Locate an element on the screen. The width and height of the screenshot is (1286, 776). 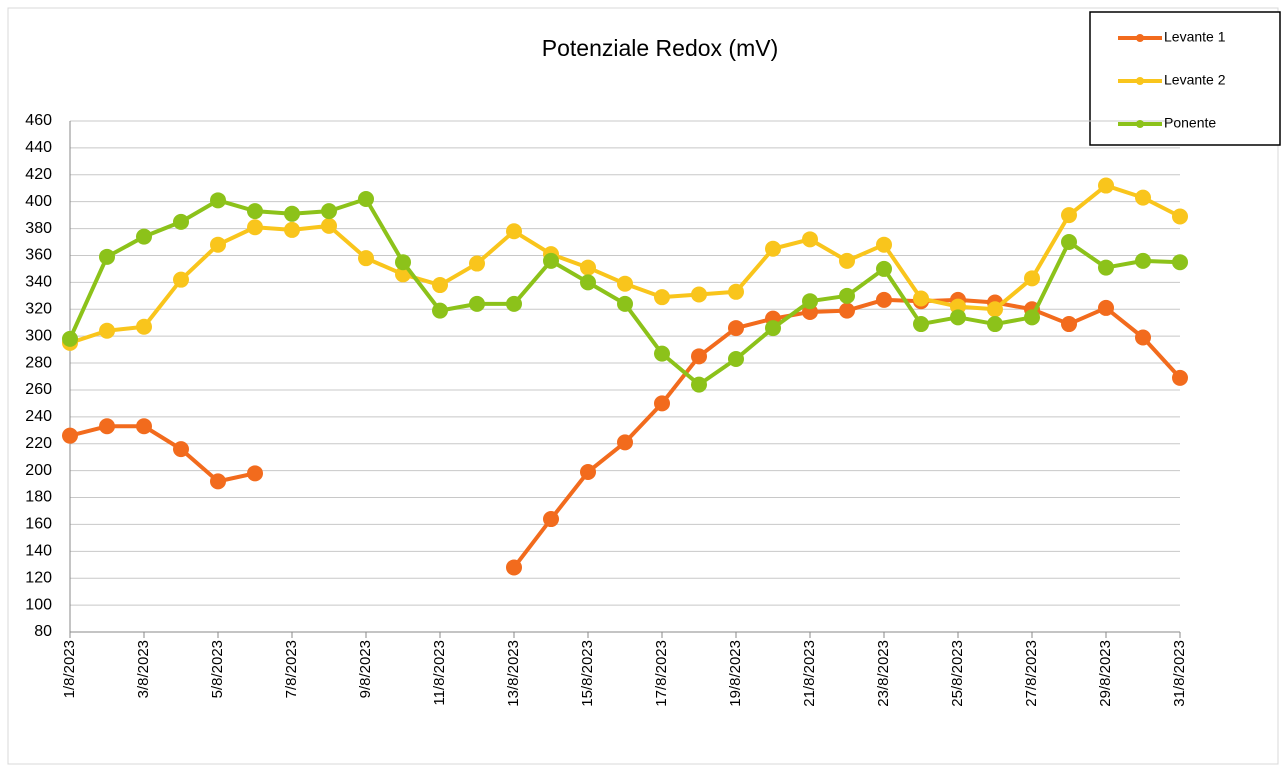
x-tick-label: 11/8/2023 is located at coordinates (439, 673).